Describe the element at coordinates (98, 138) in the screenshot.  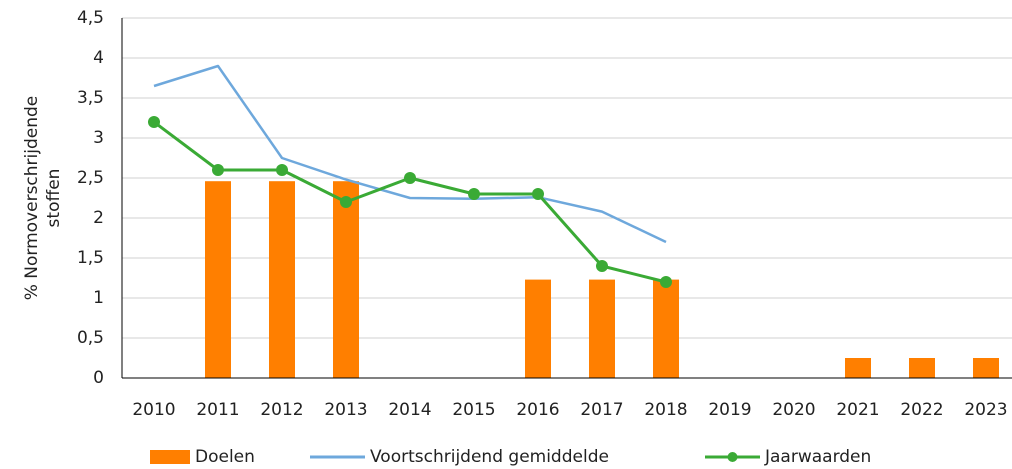
I see `y-tick-label: 3` at that location.